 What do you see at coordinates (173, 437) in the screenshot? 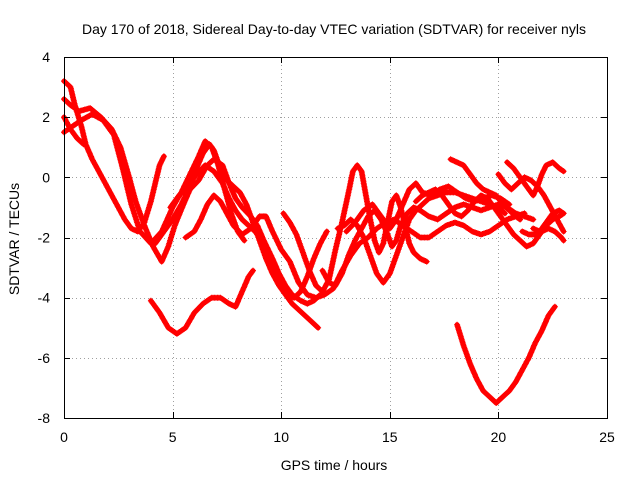
I see `x-tick-label: 5` at bounding box center [173, 437].